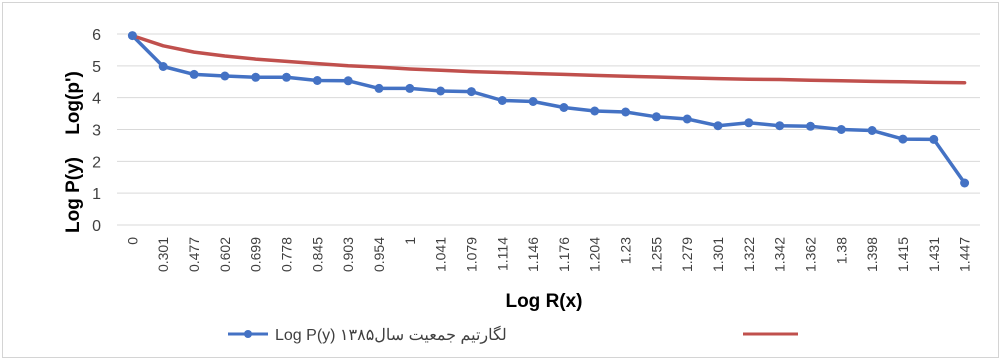  What do you see at coordinates (96, 35) in the screenshot?
I see `y-tick-label: 6` at bounding box center [96, 35].